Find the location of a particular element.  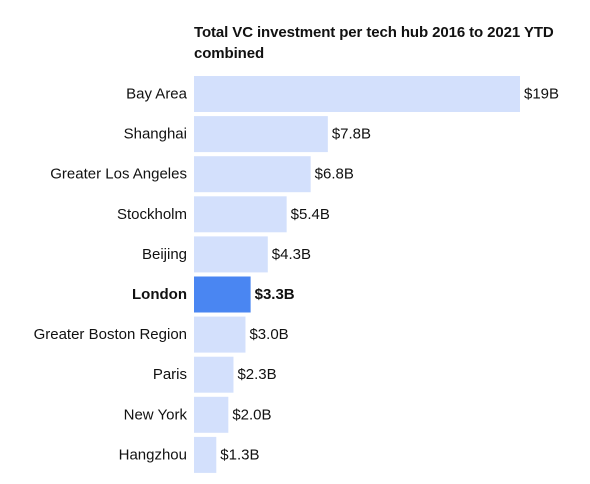

category-label-beijing: Beijing is located at coordinates (164, 254).